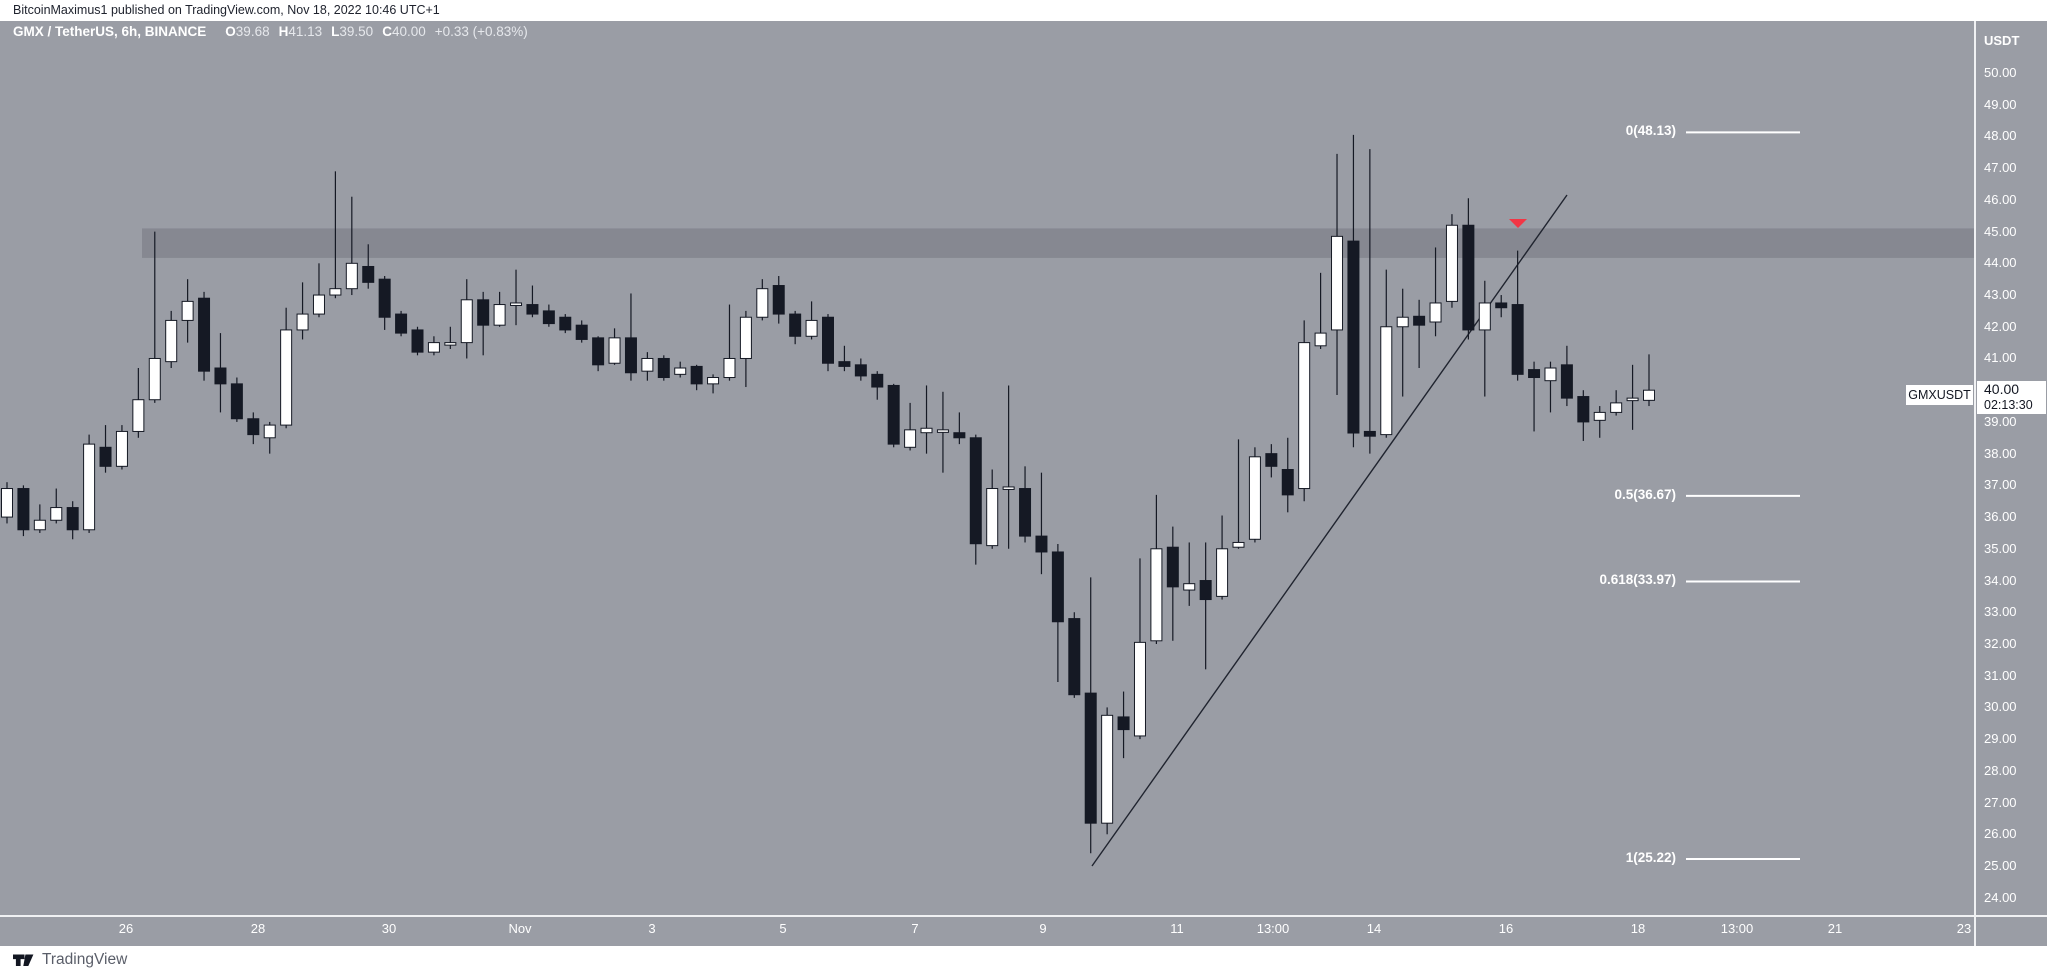 The width and height of the screenshot is (2047, 979). Describe the element at coordinates (2002, 389) in the screenshot. I see `last-price-value: 40.00` at that location.